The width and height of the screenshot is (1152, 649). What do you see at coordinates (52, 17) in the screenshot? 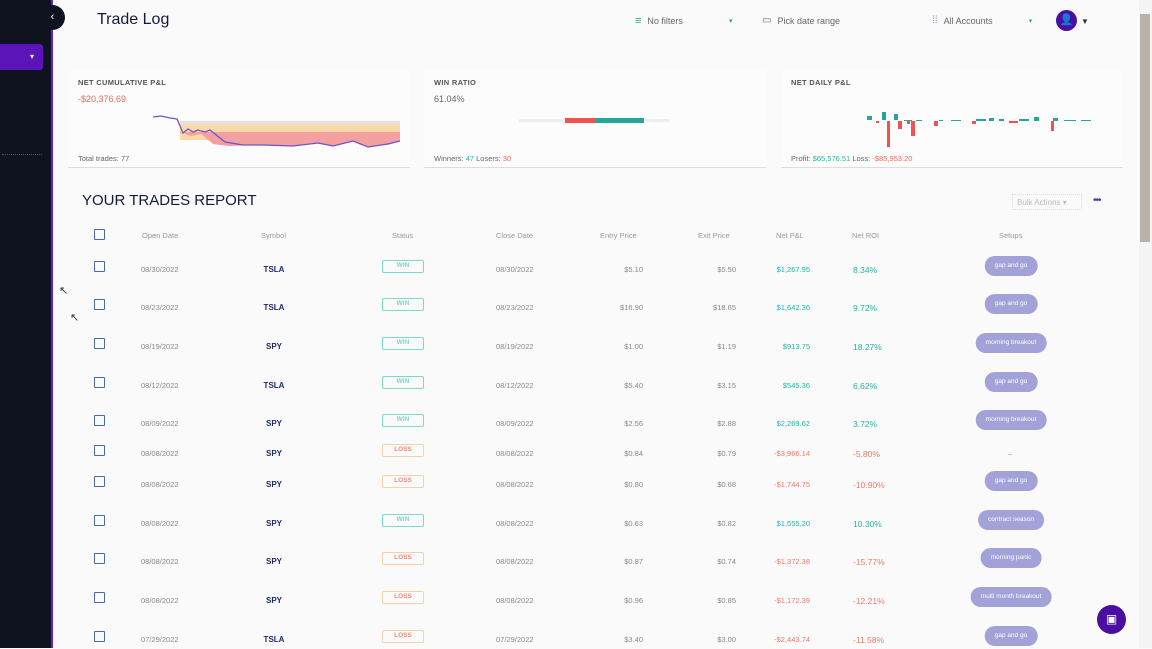
I see `collapse-sidebar-icon: ‹` at bounding box center [52, 17].